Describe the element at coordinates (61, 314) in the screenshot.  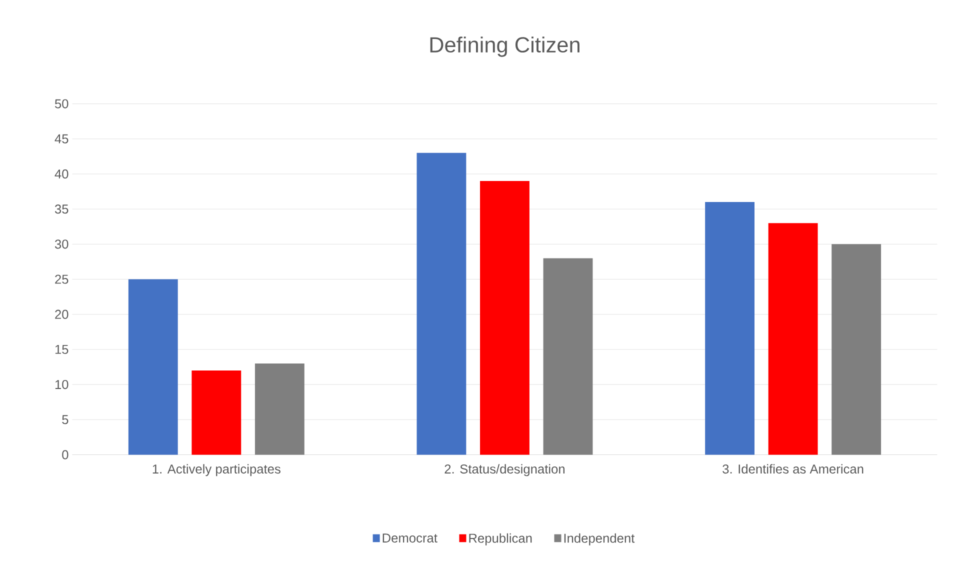
I see `y-tick-label: 20` at that location.